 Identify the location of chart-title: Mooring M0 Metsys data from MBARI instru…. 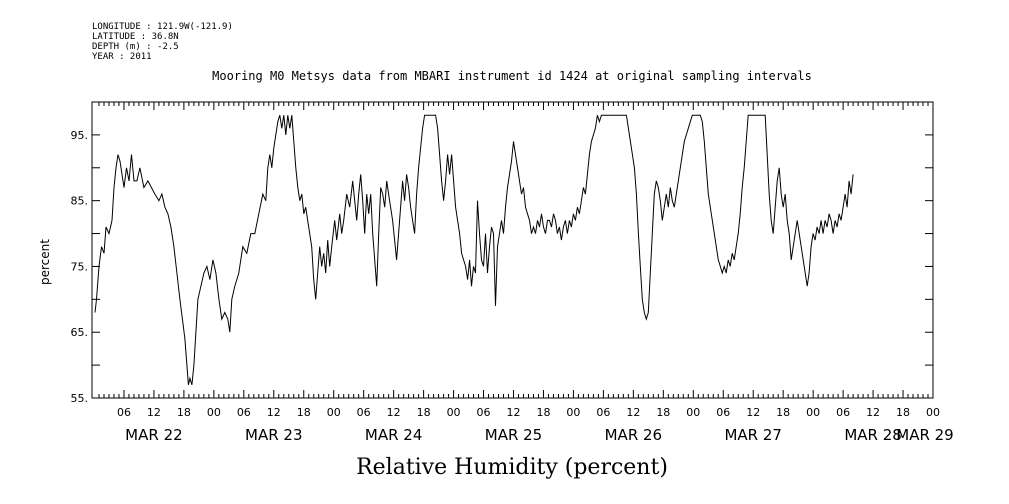
(512, 76).